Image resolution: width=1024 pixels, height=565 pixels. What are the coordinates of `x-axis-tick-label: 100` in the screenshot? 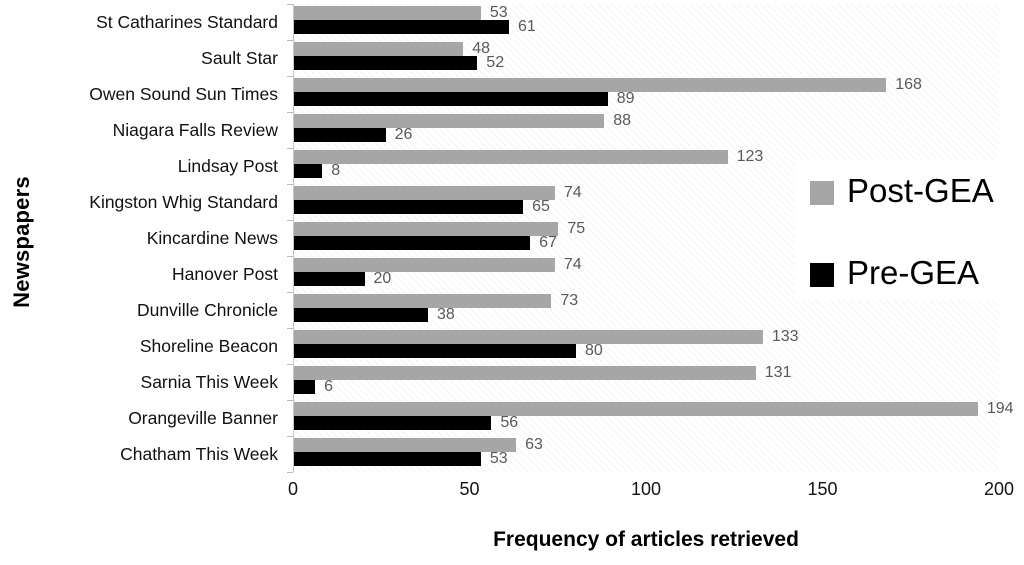 It's located at (646, 489).